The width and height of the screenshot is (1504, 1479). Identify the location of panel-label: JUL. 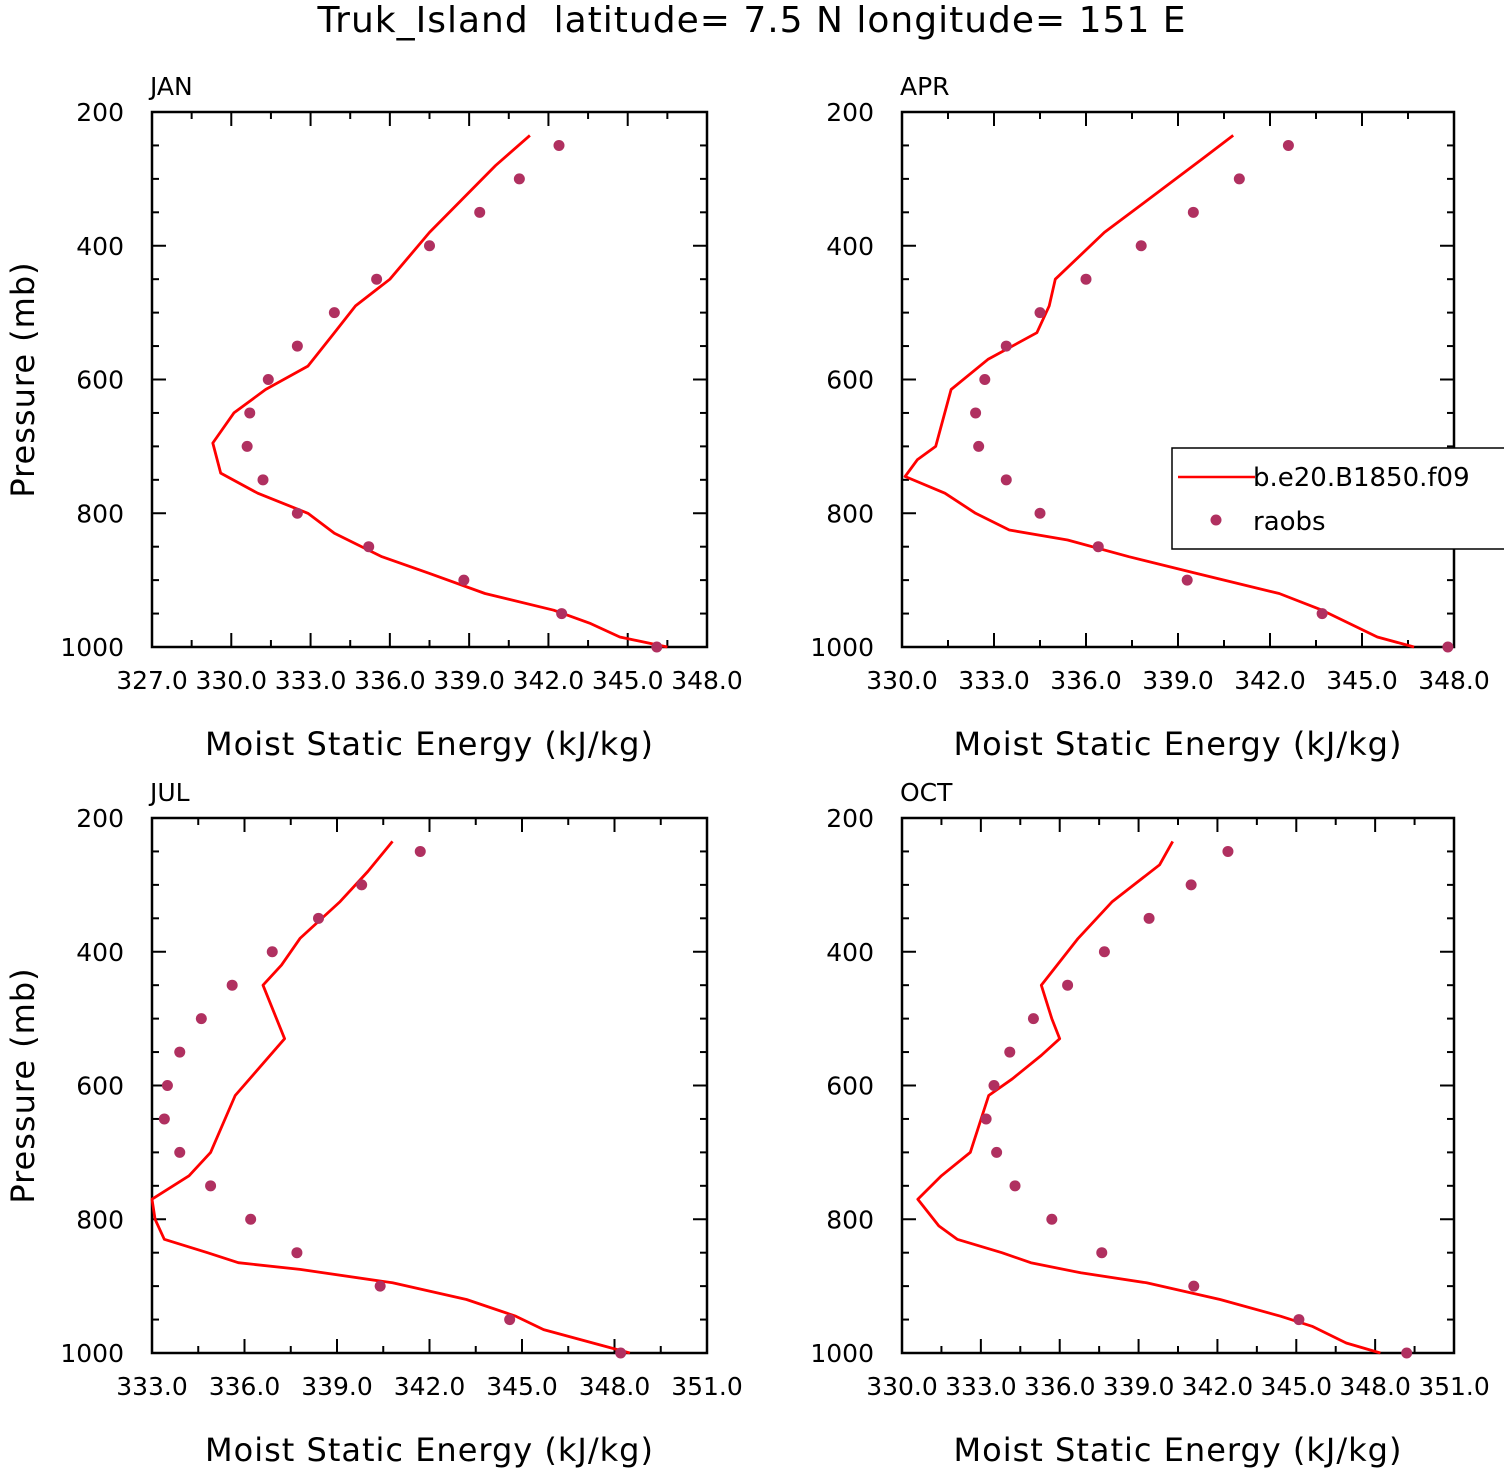
(169, 792).